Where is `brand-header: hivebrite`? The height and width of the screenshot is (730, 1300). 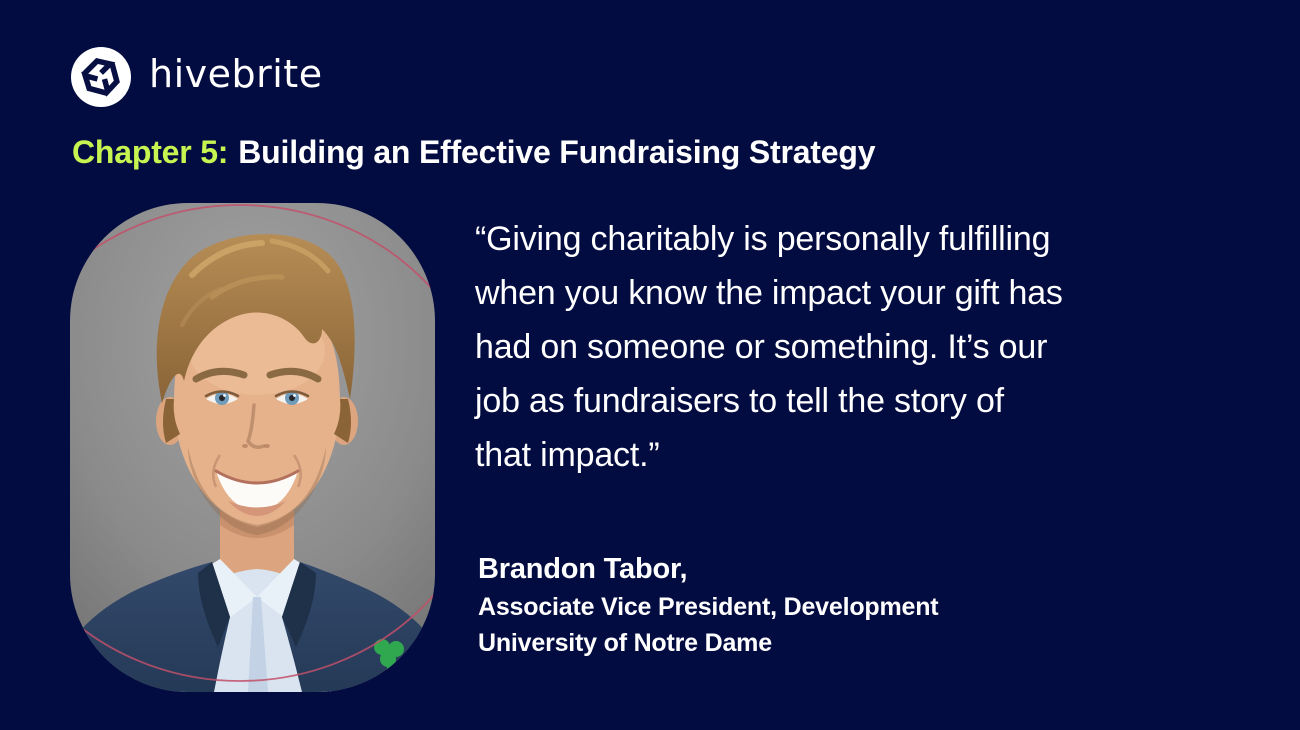
brand-header: hivebrite is located at coordinates (196, 77).